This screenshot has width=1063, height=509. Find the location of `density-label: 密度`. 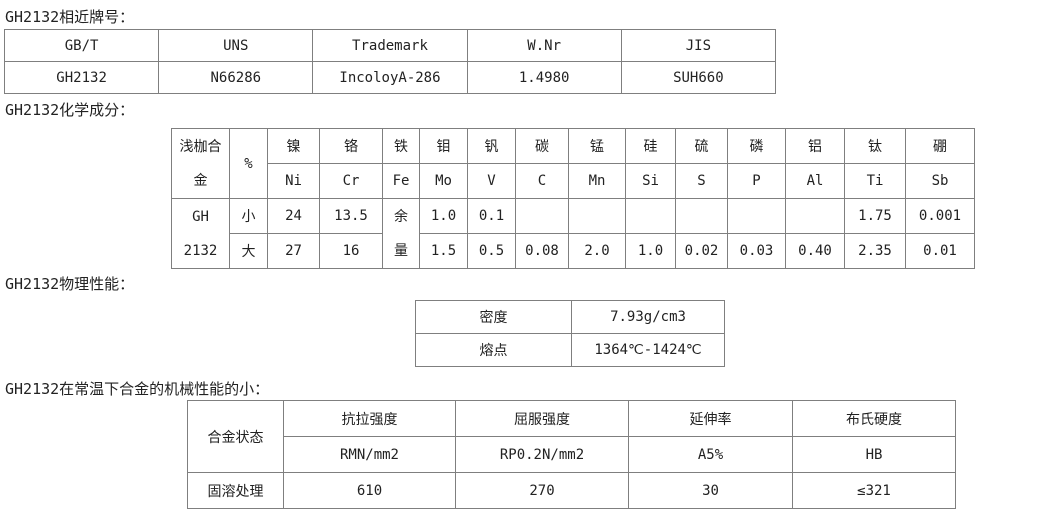

density-label: 密度 is located at coordinates (493, 317).